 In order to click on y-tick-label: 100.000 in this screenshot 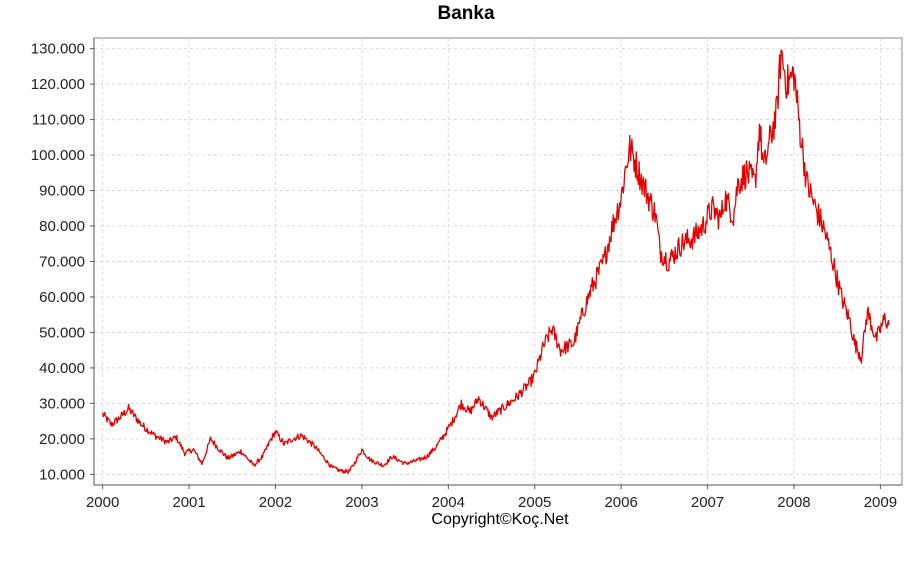, I will do `click(58, 155)`.